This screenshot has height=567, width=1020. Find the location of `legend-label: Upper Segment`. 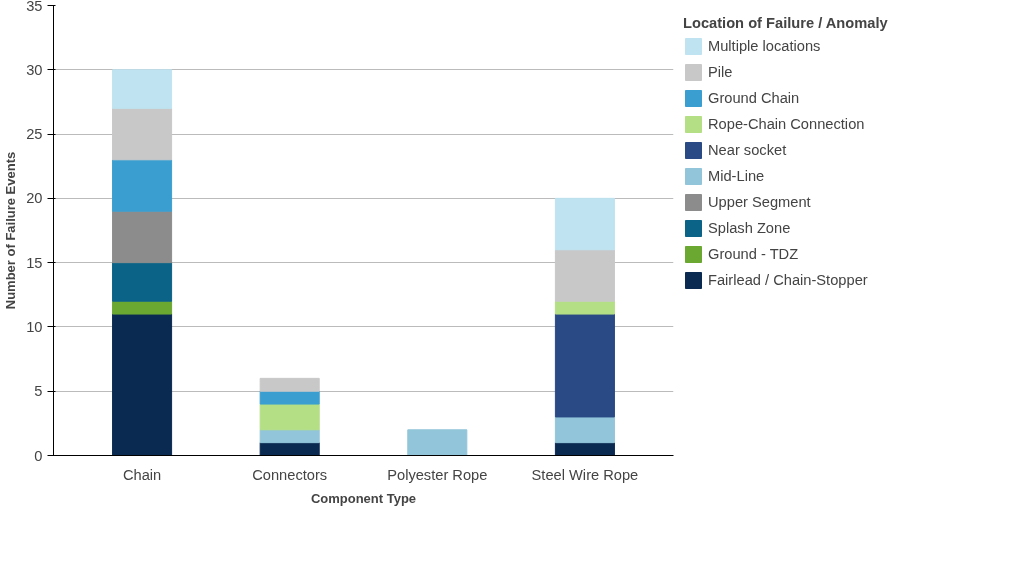

legend-label: Upper Segment is located at coordinates (759, 202).